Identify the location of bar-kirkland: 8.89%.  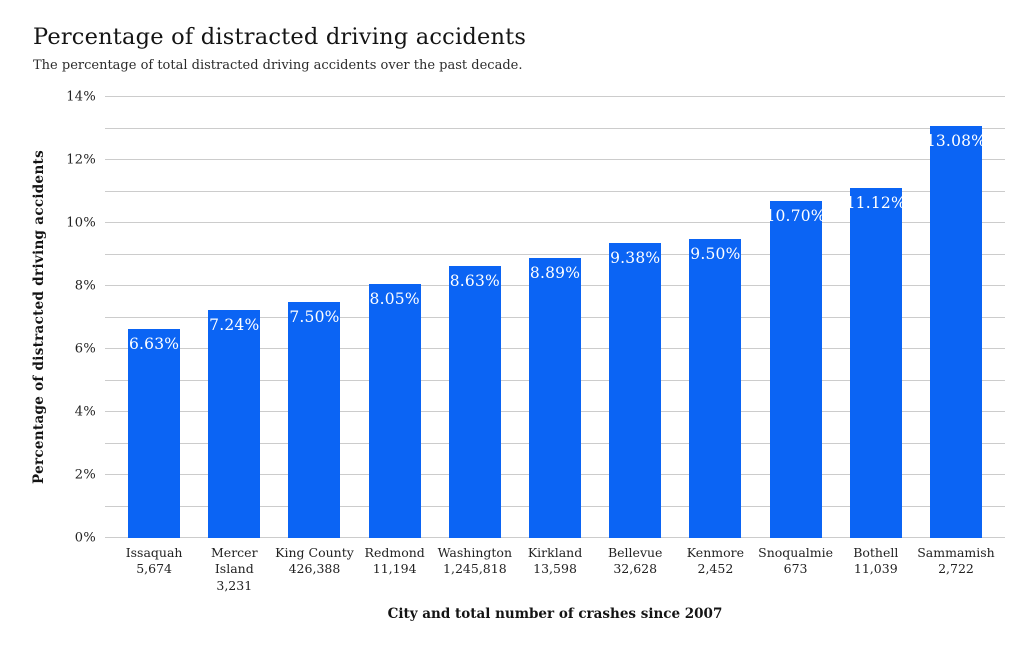
(555, 397).